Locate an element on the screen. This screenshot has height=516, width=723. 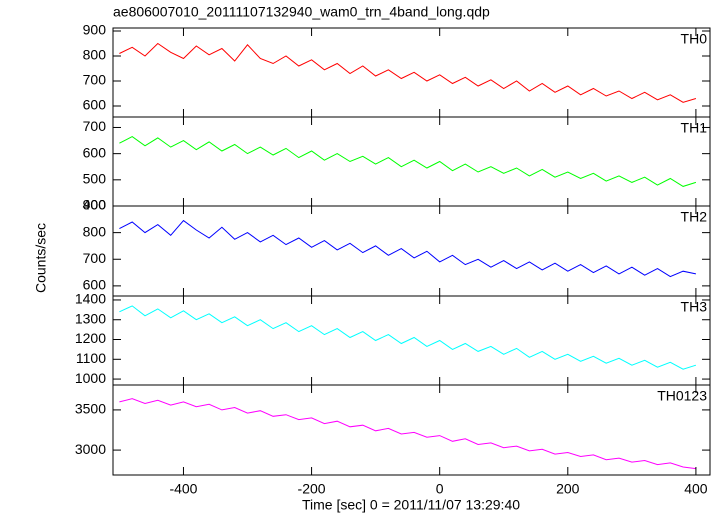
panel-label: TH3 is located at coordinates (694, 307).